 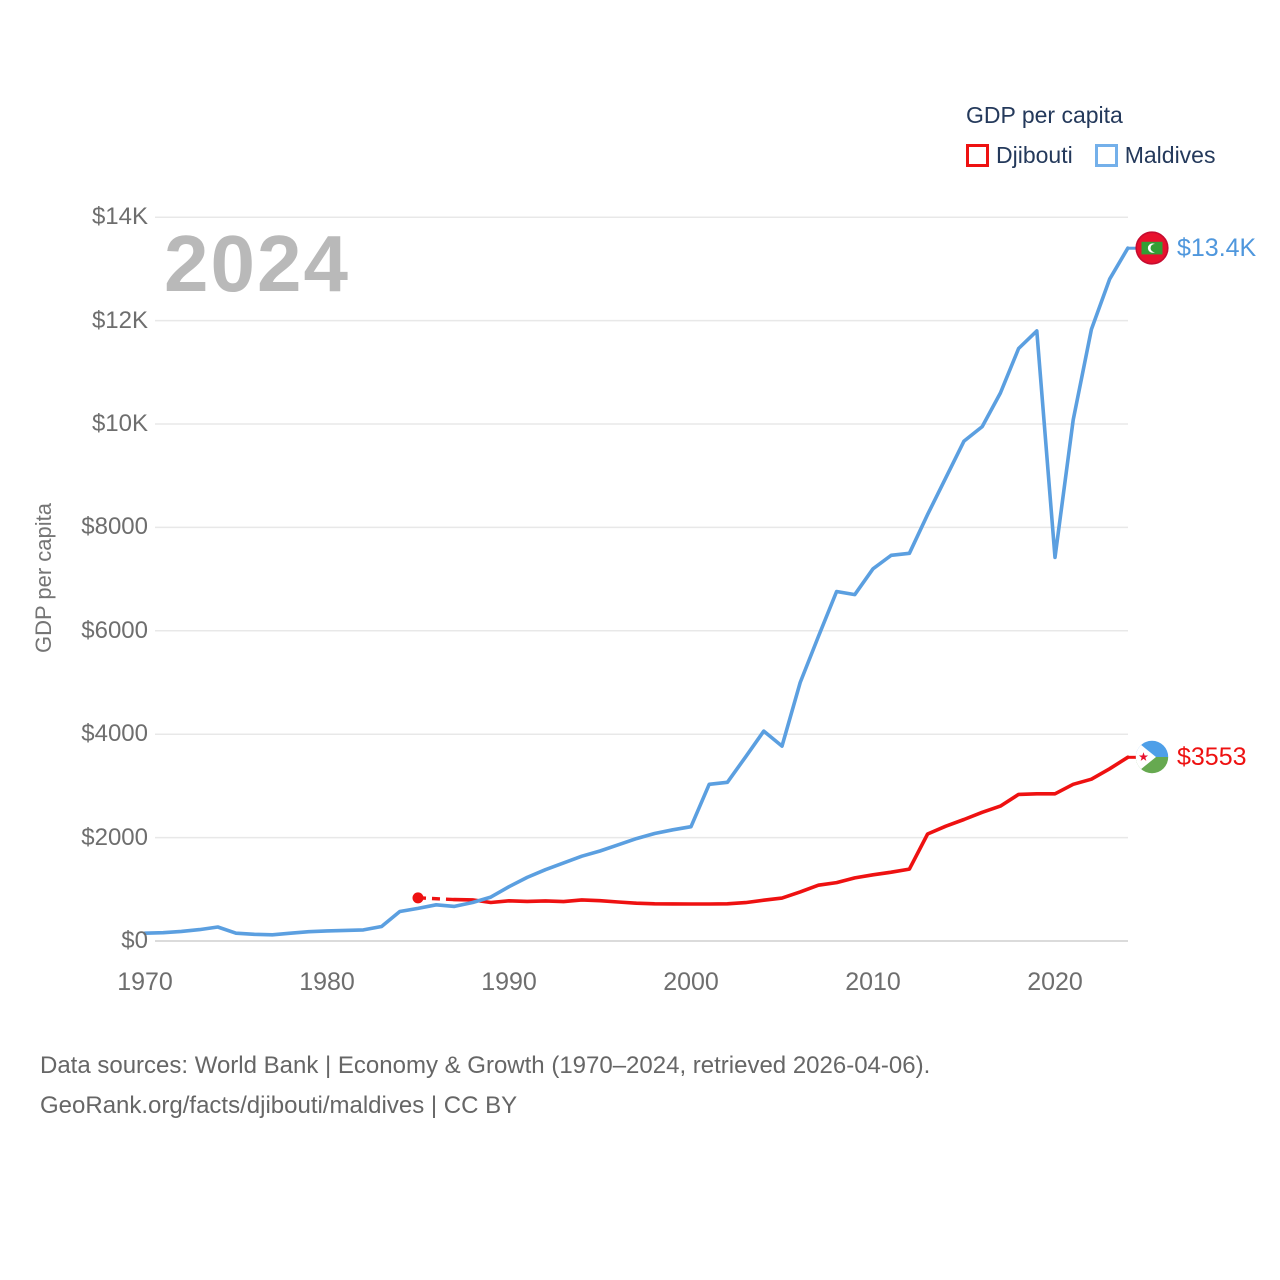 I want to click on x-tick-label: 2010, so click(x=873, y=982).